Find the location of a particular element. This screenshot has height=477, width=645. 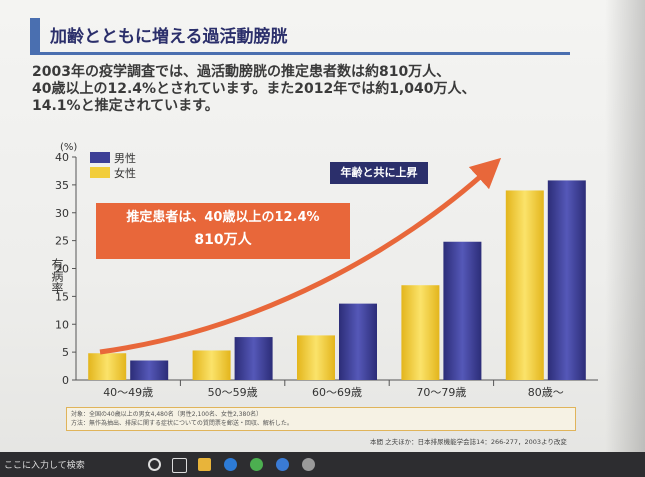

callout-line-2: 810万人 is located at coordinates (223, 240).